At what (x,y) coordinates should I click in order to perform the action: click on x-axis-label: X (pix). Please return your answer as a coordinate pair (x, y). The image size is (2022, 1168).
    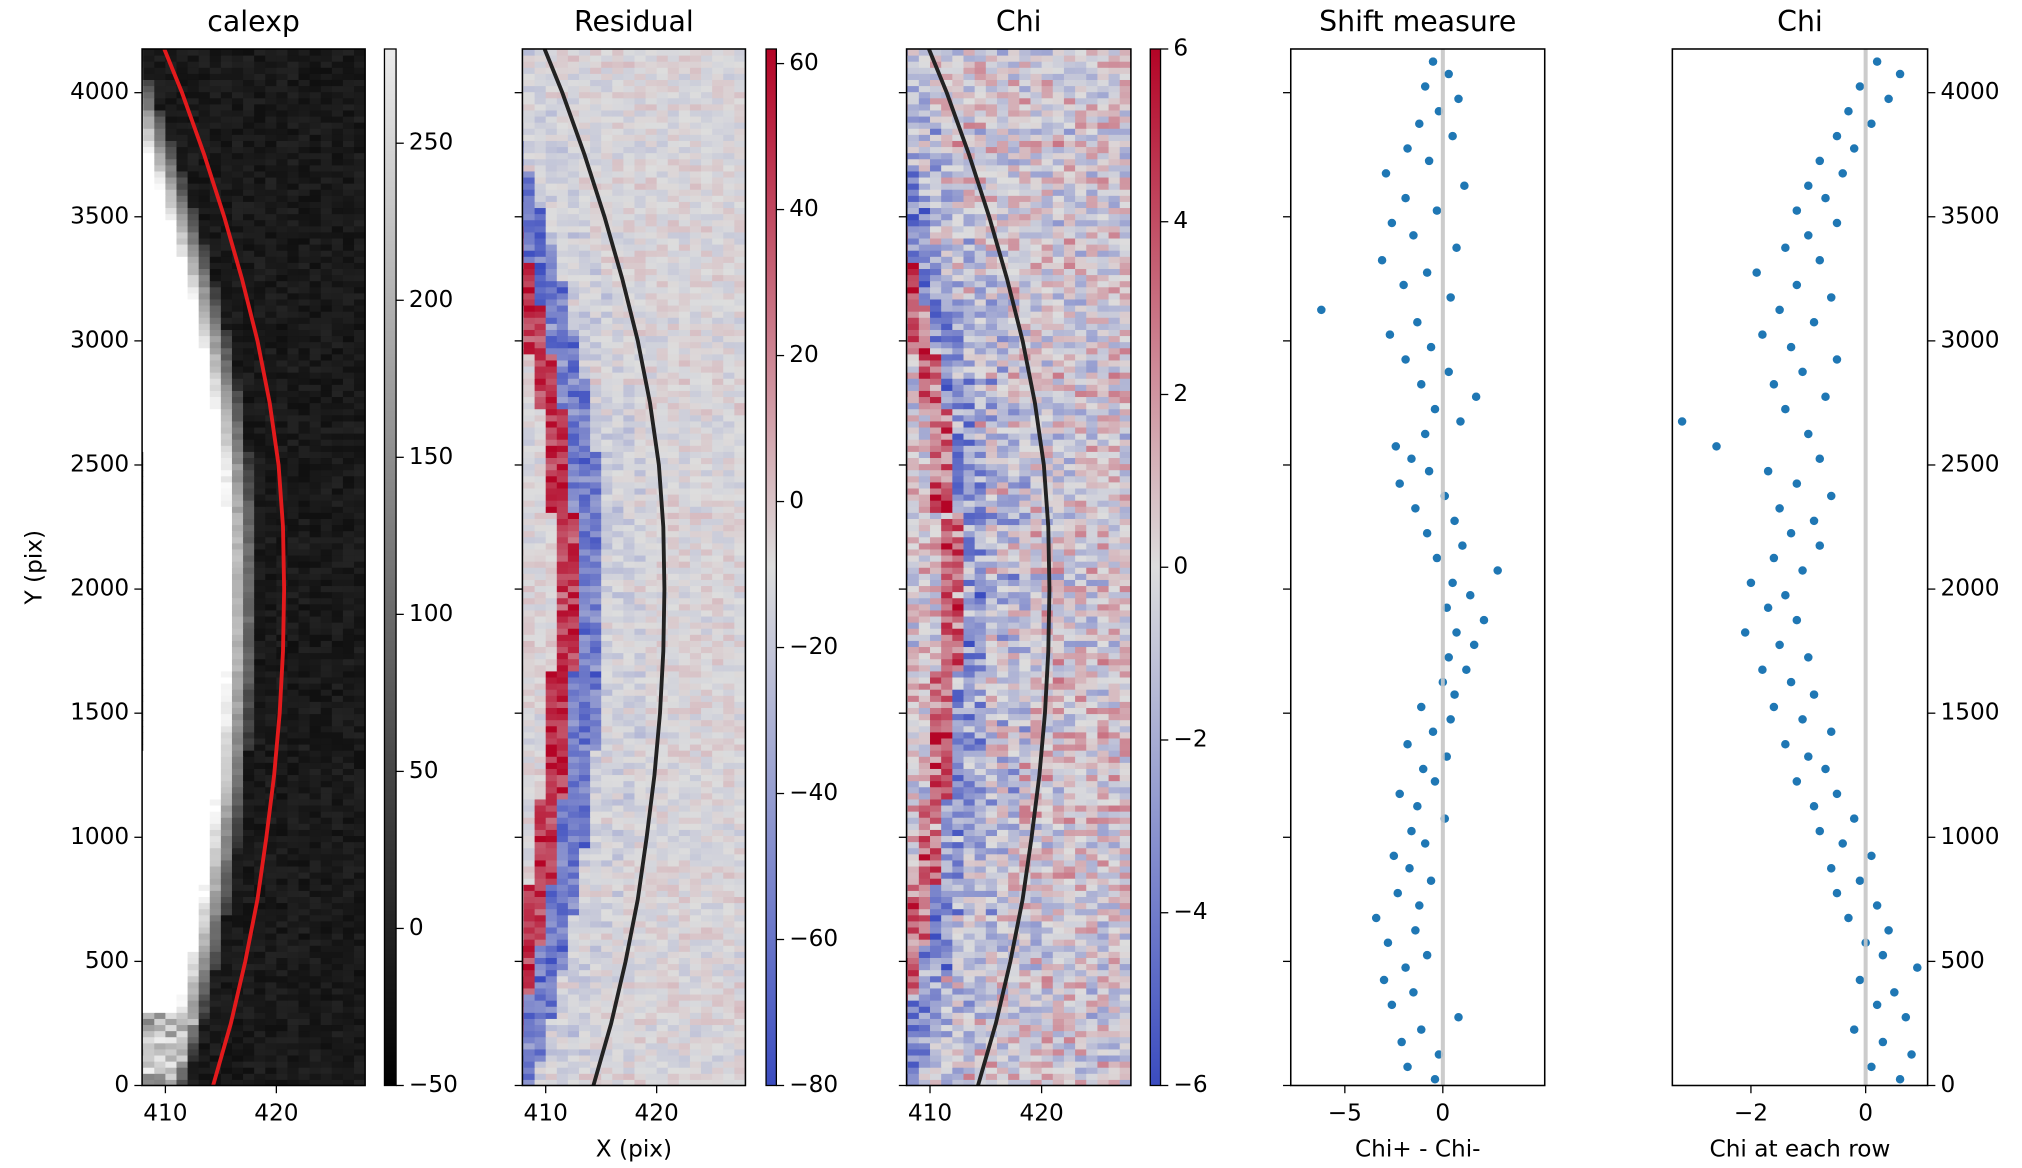
    Looking at the image, I should click on (634, 1148).